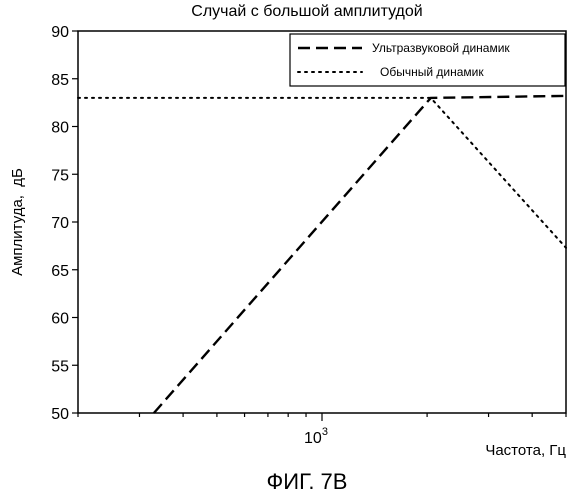  What do you see at coordinates (60, 366) in the screenshot?
I see `y-tick-label: 55` at bounding box center [60, 366].